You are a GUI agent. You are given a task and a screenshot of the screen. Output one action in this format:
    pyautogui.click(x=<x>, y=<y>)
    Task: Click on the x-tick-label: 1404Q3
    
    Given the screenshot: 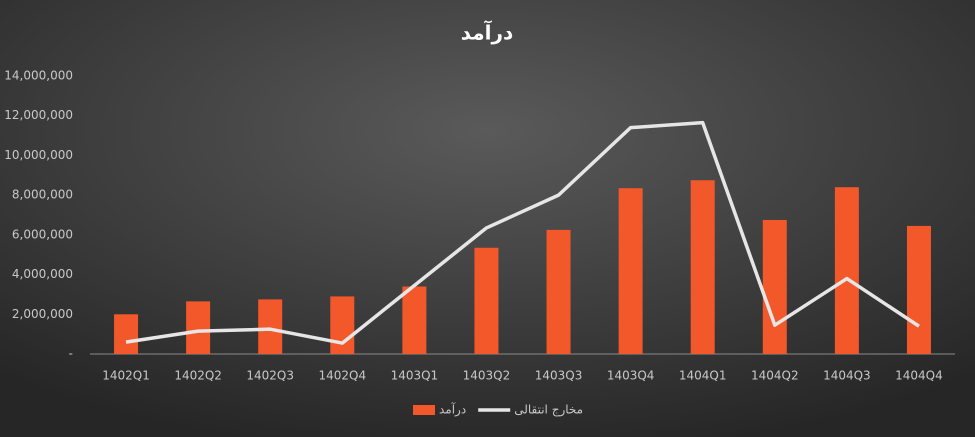 What is the action you would take?
    pyautogui.click(x=847, y=376)
    